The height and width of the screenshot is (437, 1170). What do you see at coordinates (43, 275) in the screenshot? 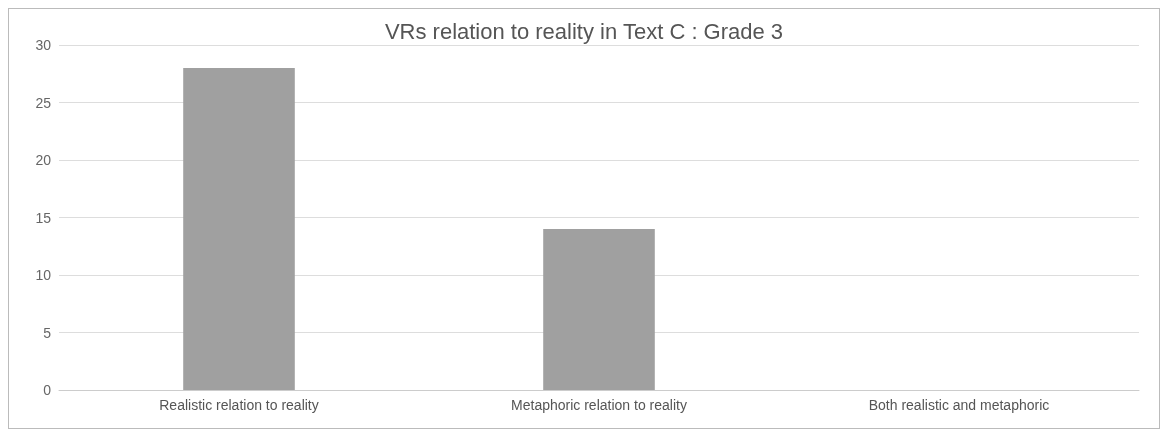
I see `y-tick-label: 10` at bounding box center [43, 275].